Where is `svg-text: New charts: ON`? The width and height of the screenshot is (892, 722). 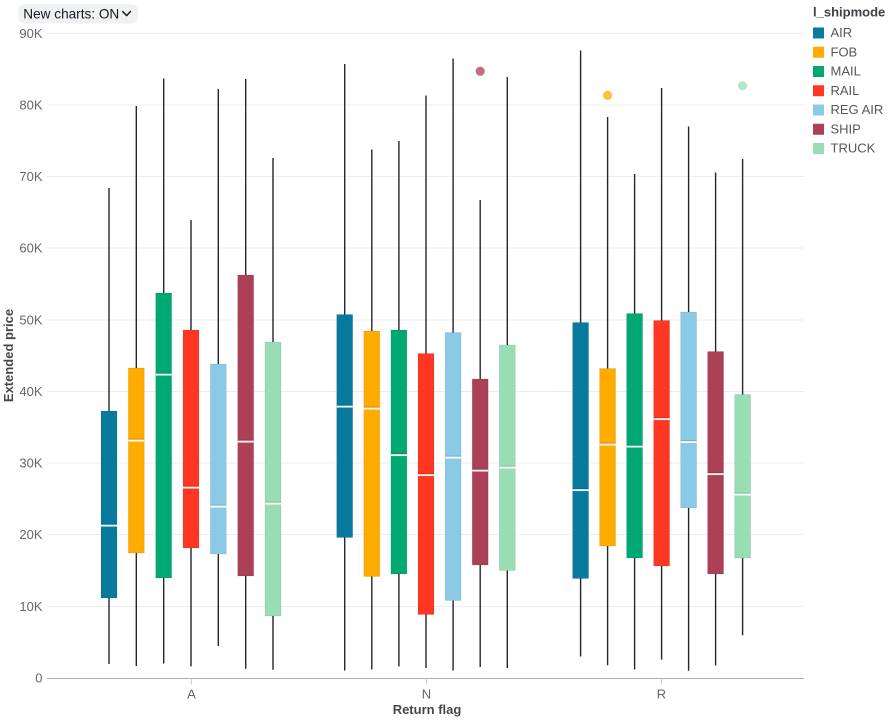
svg-text: New charts: ON is located at coordinates (71, 13).